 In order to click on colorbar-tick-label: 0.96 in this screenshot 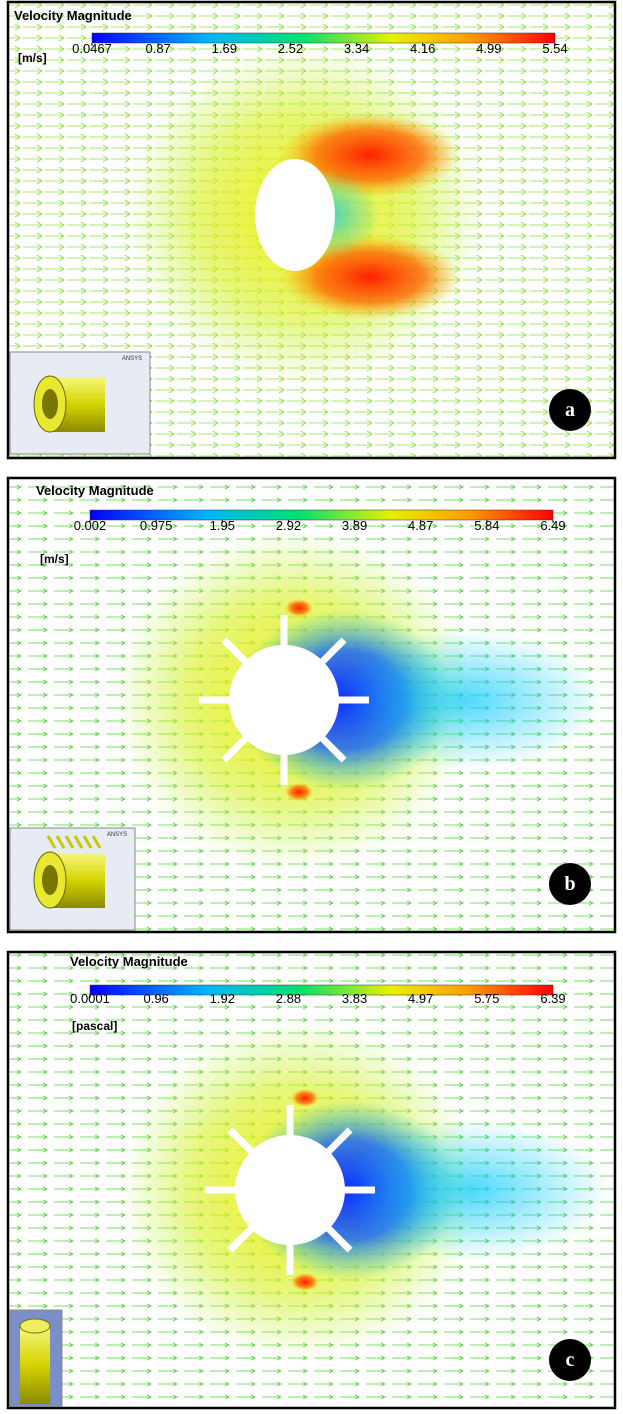, I will do `click(155, 998)`.